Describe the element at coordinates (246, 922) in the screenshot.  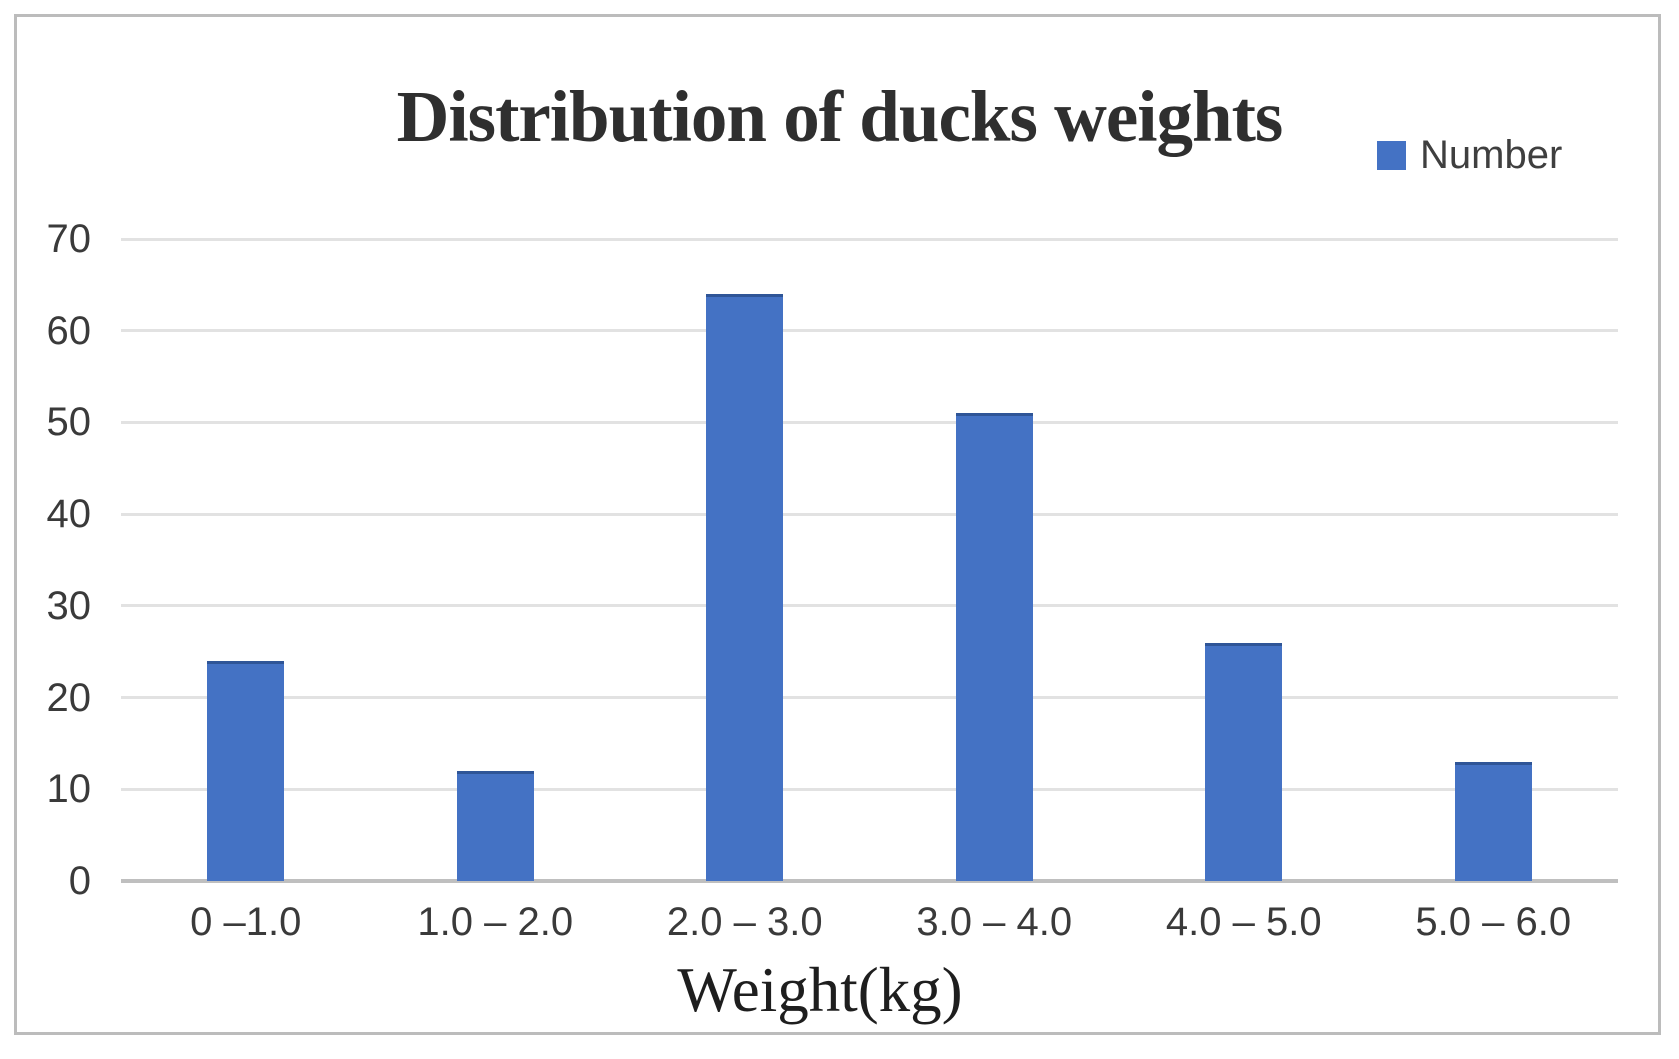
I see `x-tick-label: 0 –1.0` at that location.